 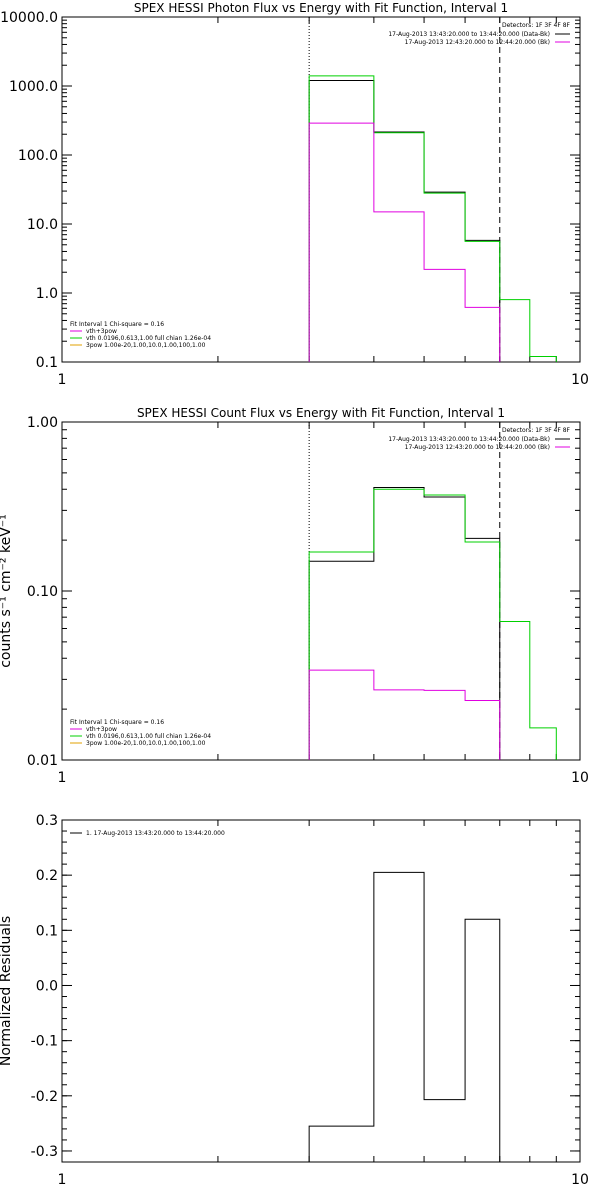 I want to click on y-tick-label: 0.2, so click(x=47, y=876).